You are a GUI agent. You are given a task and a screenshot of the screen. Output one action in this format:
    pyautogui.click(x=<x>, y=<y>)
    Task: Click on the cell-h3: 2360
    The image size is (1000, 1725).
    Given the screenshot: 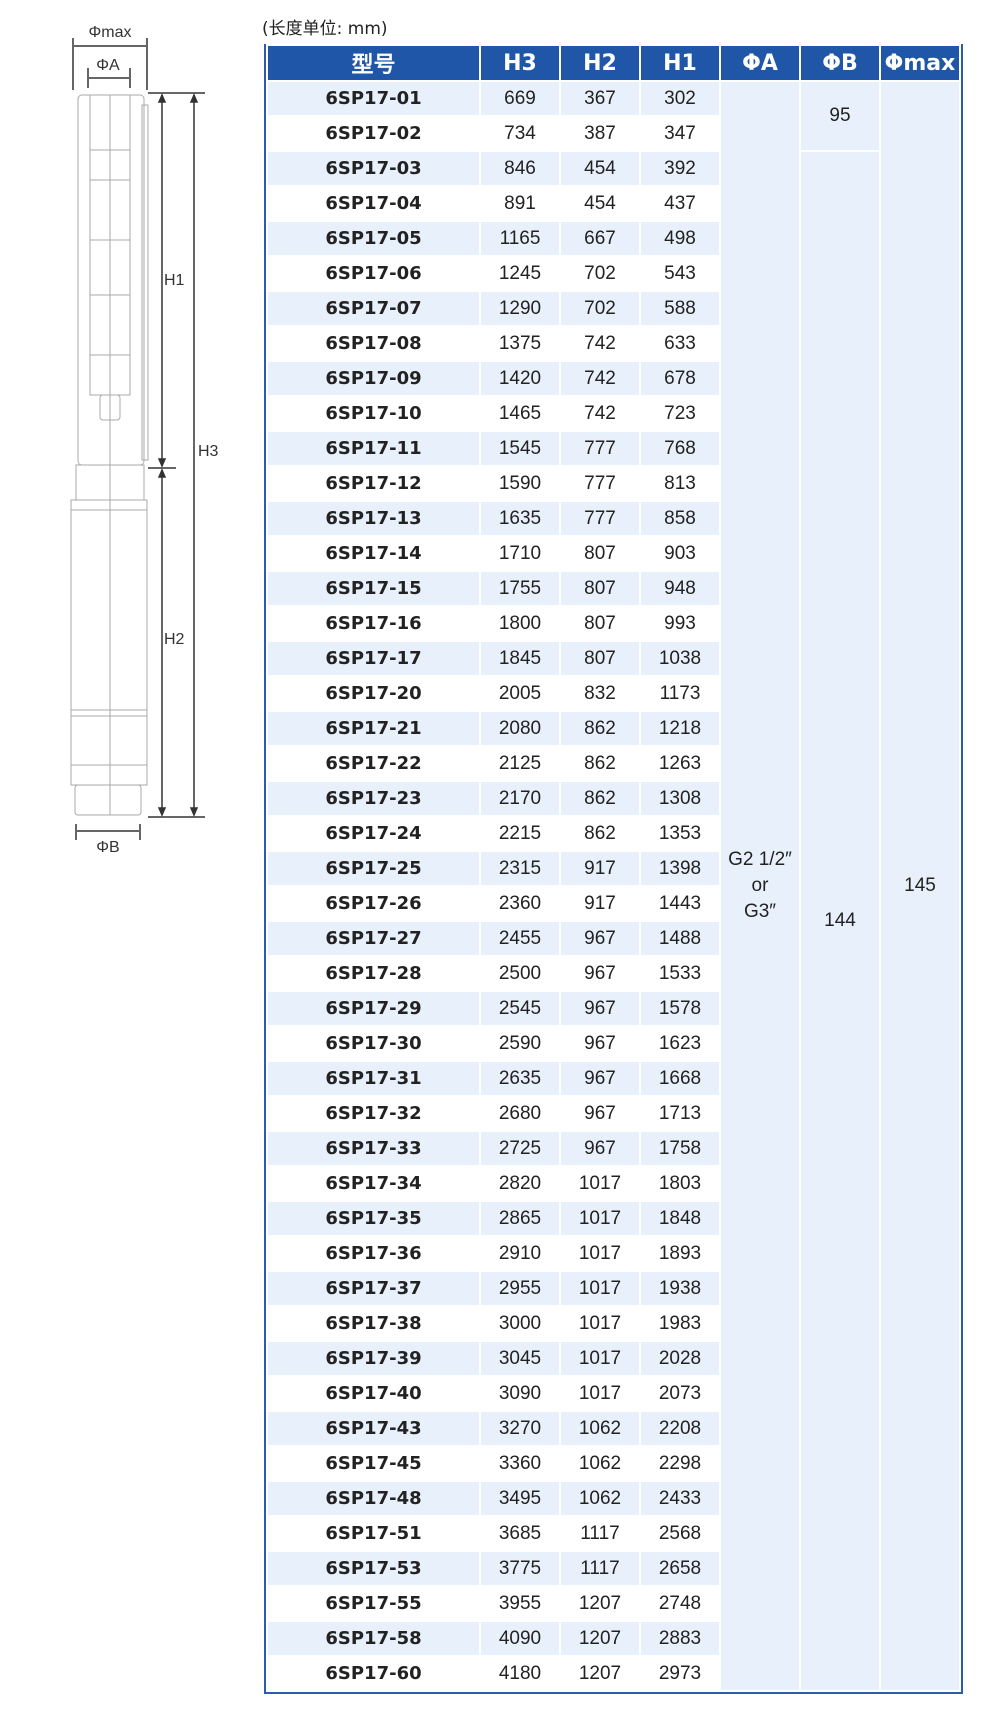 What is the action you would take?
    pyautogui.click(x=520, y=903)
    